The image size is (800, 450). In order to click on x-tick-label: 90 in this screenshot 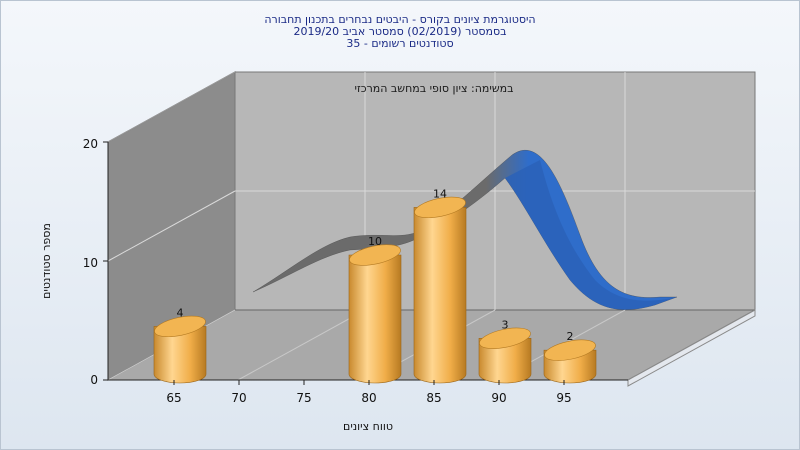, I will do `click(498, 398)`.